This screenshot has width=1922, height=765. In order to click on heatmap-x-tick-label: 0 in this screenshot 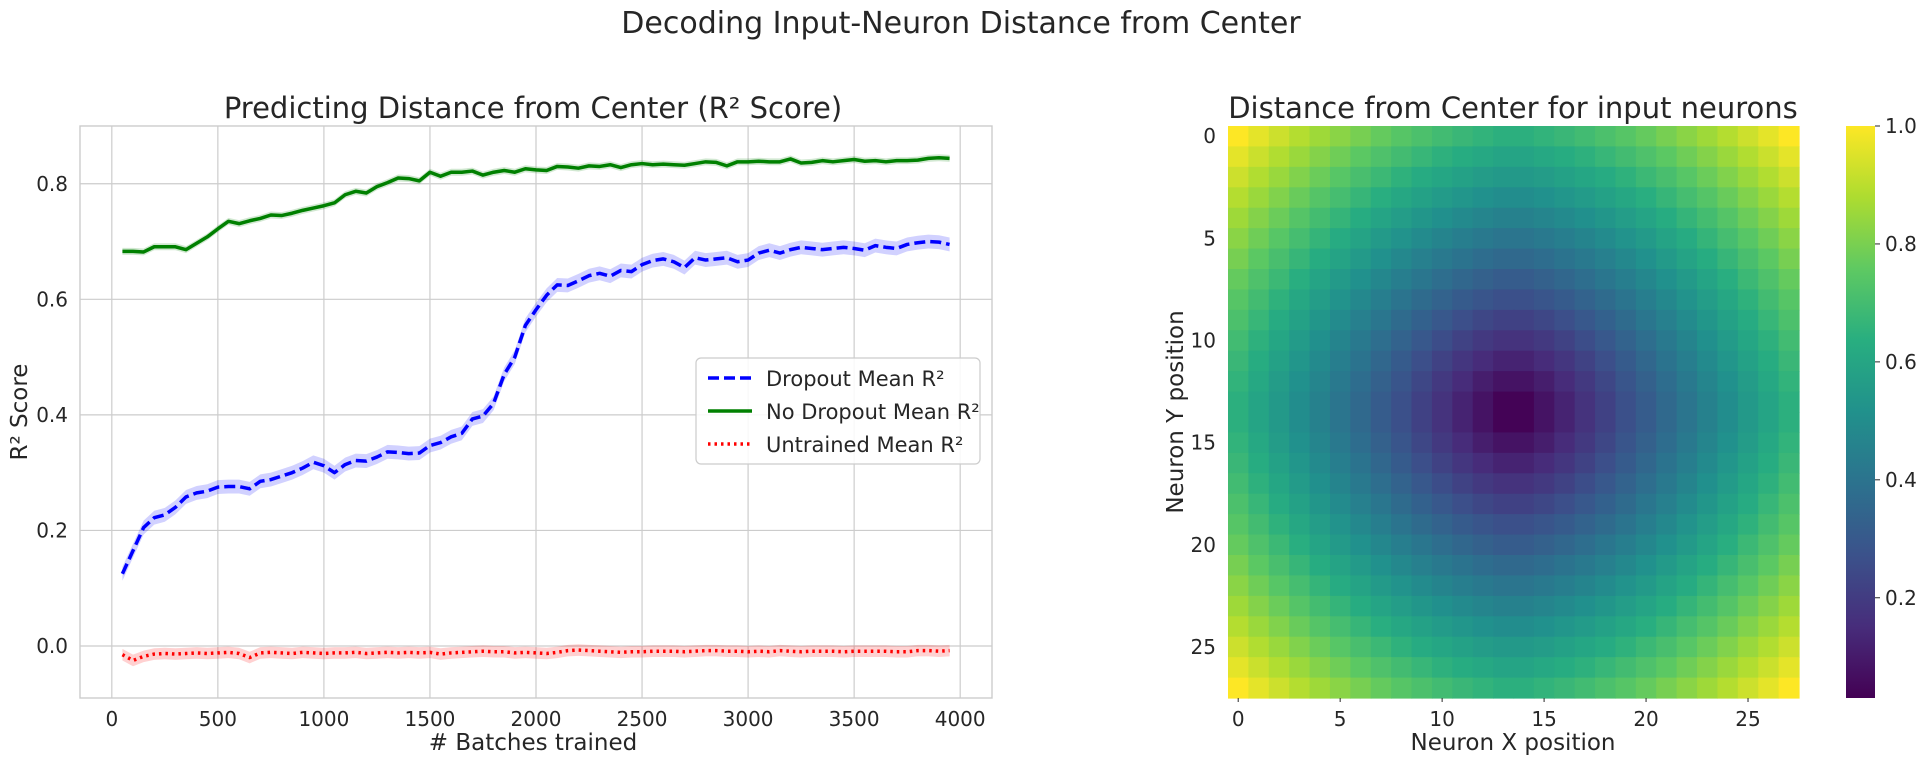, I will do `click(1238, 719)`.